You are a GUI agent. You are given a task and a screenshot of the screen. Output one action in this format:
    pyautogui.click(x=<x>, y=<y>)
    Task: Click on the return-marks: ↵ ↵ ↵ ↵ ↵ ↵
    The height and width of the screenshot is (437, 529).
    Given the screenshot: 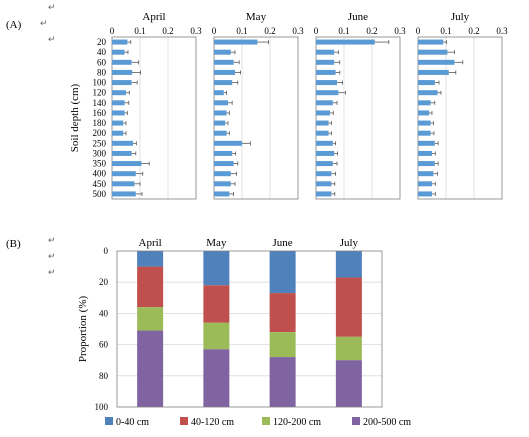 What is the action you would take?
    pyautogui.click(x=48, y=139)
    